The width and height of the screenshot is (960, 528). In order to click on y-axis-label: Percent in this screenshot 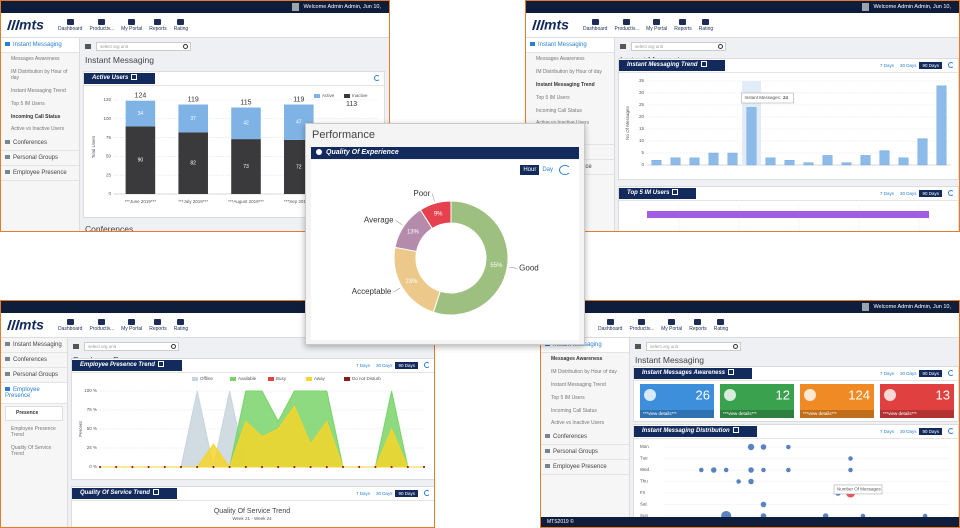, I will do `click(80, 428)`.